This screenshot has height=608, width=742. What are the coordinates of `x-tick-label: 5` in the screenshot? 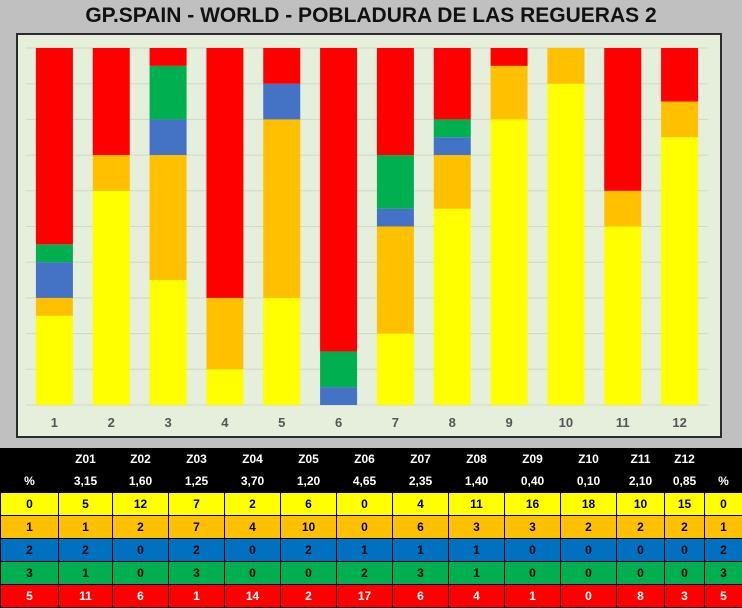 It's located at (281, 422).